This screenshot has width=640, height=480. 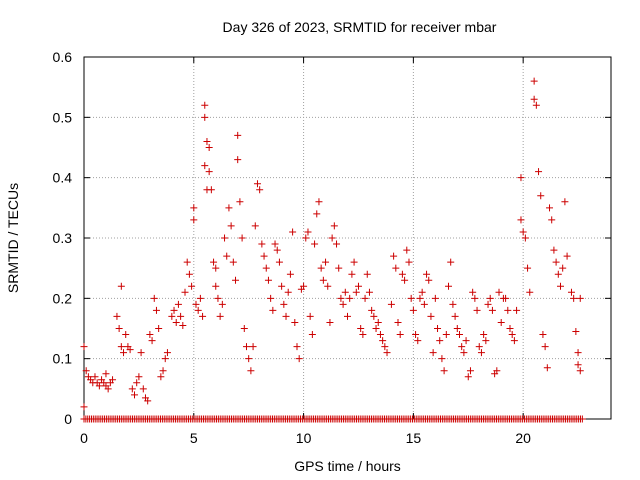 What do you see at coordinates (523, 438) in the screenshot?
I see `x-tick-label: 20` at bounding box center [523, 438].